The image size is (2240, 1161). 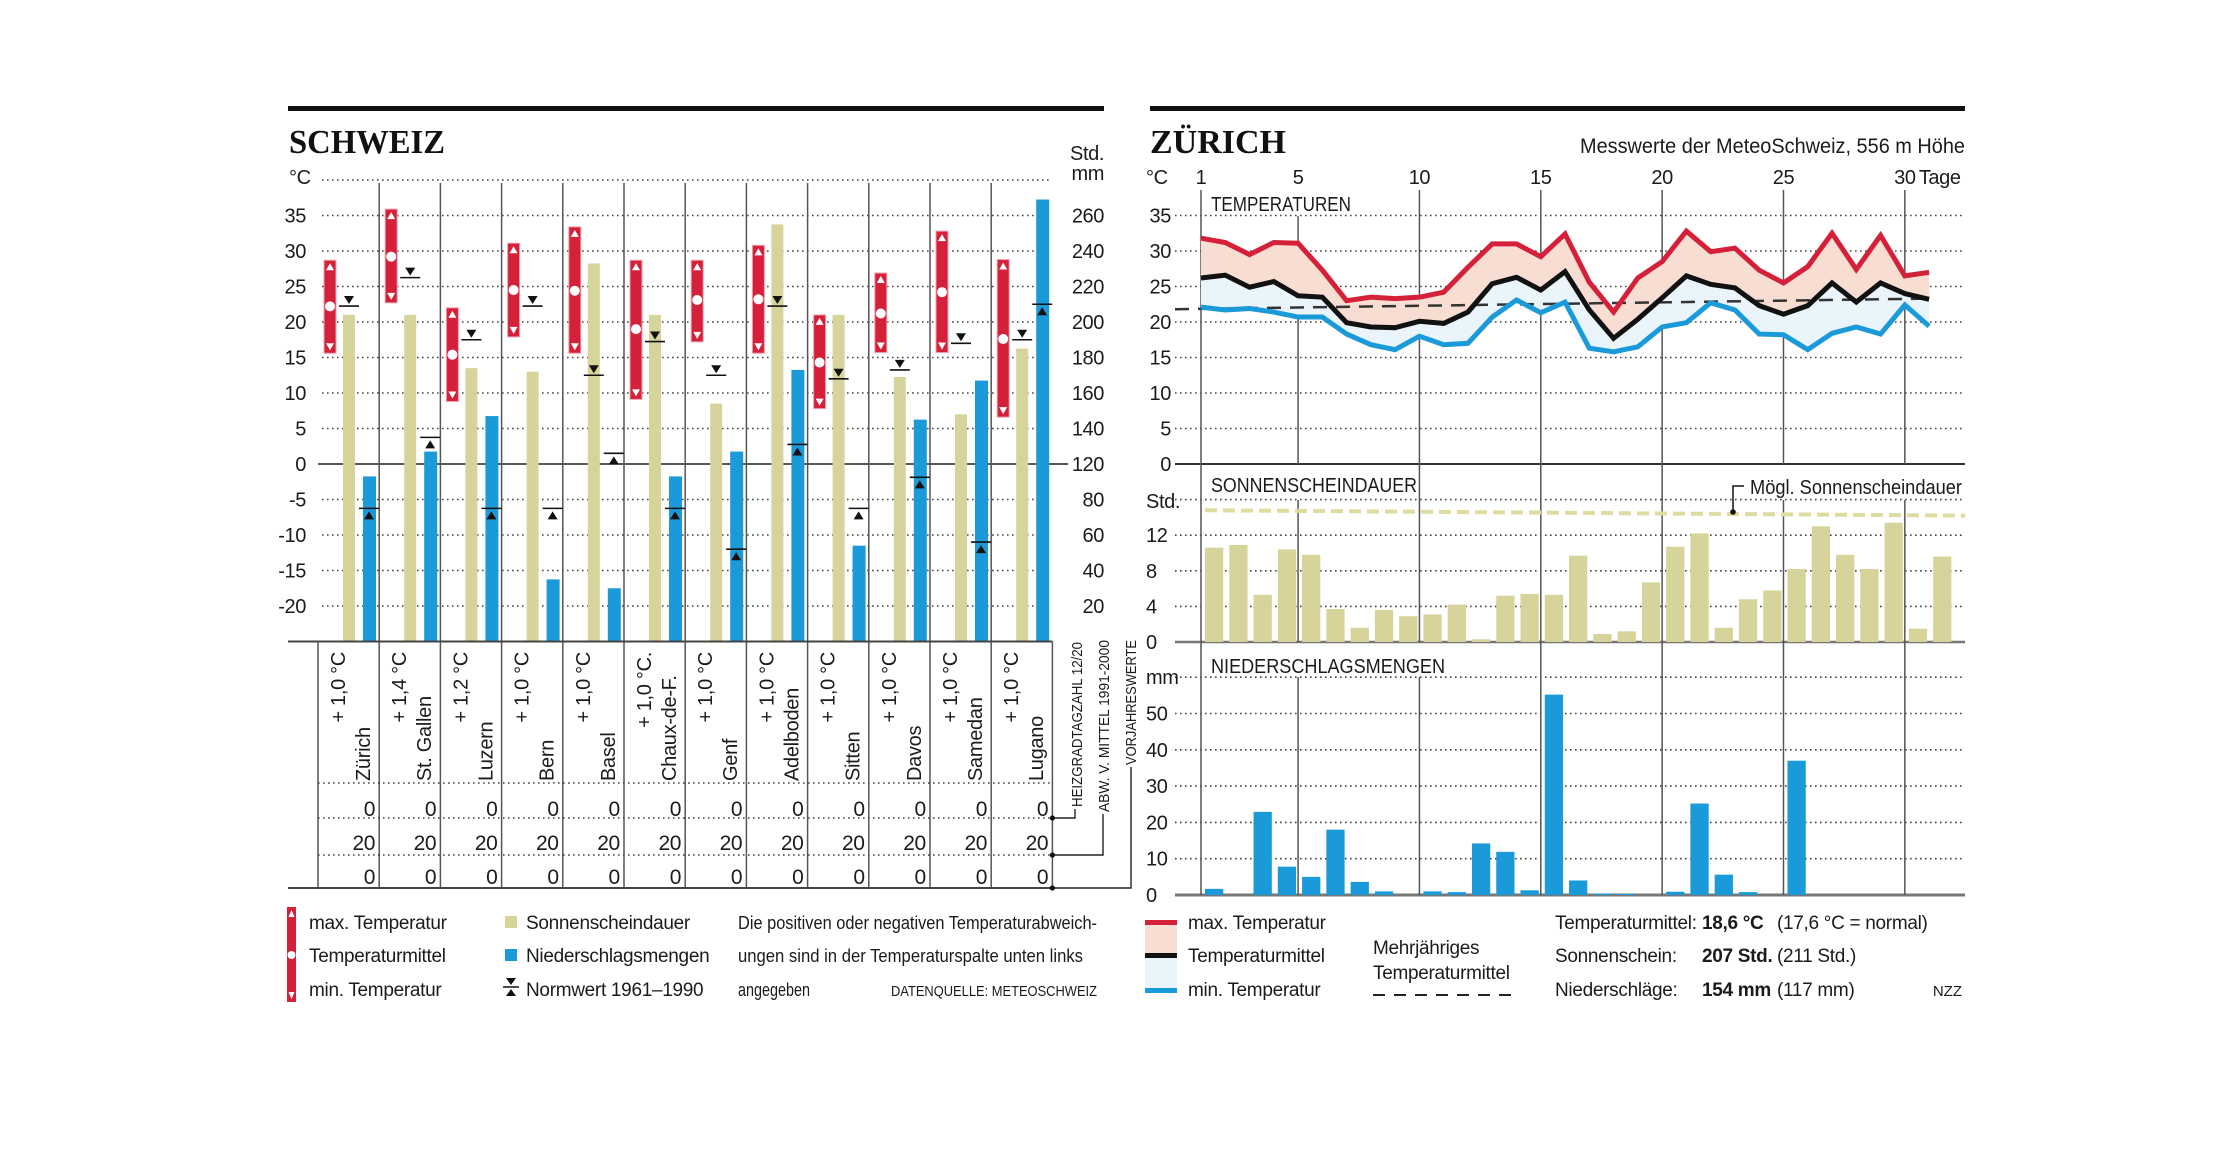 I want to click on section-label-precipitation: NIEDERSCHLAGSMENGEN, so click(x=1328, y=667).